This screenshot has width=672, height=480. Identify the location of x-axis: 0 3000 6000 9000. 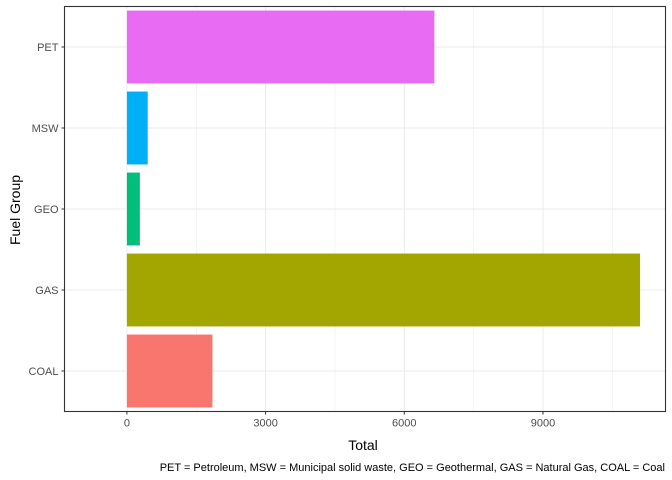
(339, 420).